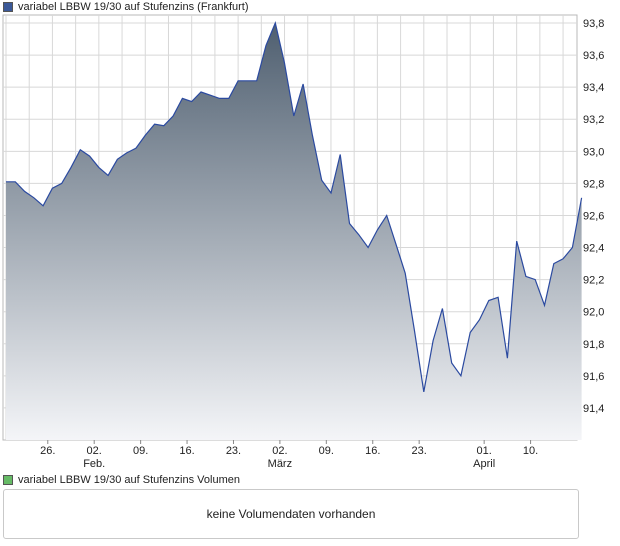  I want to click on x-tick-label: 10., so click(530, 451).